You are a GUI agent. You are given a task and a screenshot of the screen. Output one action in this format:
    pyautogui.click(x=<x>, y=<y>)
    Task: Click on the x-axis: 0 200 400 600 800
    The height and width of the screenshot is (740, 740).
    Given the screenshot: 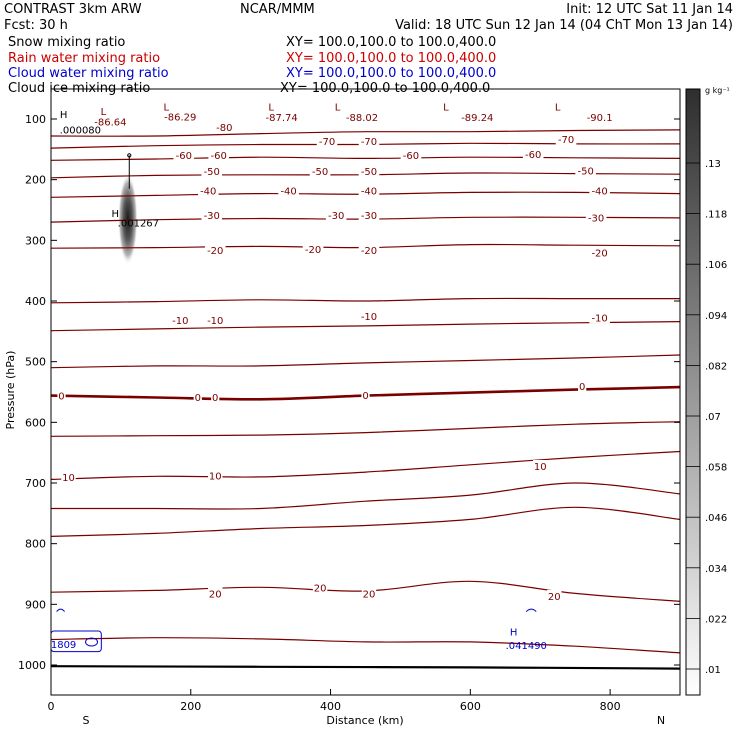 What is the action you would take?
    pyautogui.click(x=334, y=701)
    